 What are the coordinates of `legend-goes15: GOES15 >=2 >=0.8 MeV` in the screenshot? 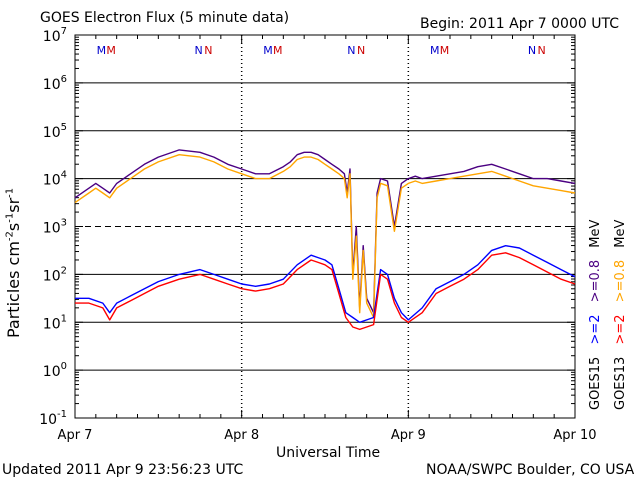 It's located at (595, 315).